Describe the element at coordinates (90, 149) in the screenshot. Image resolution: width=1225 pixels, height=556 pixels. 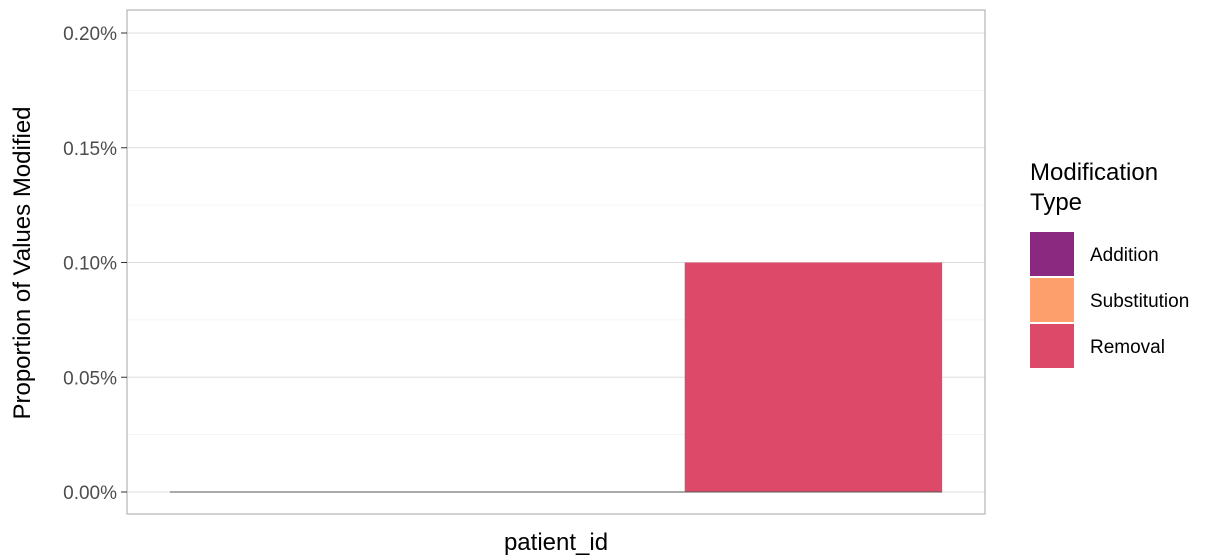
I see `y-tick-label: 0.15%` at that location.